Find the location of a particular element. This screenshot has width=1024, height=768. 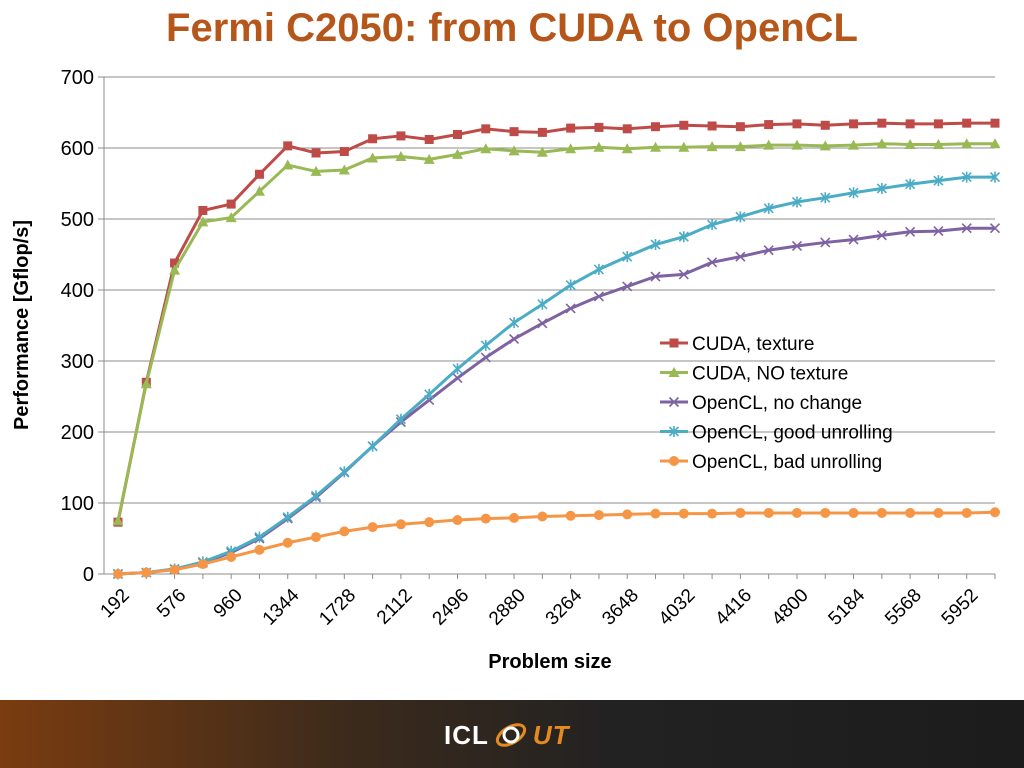

legend-marker is located at coordinates (674, 343).